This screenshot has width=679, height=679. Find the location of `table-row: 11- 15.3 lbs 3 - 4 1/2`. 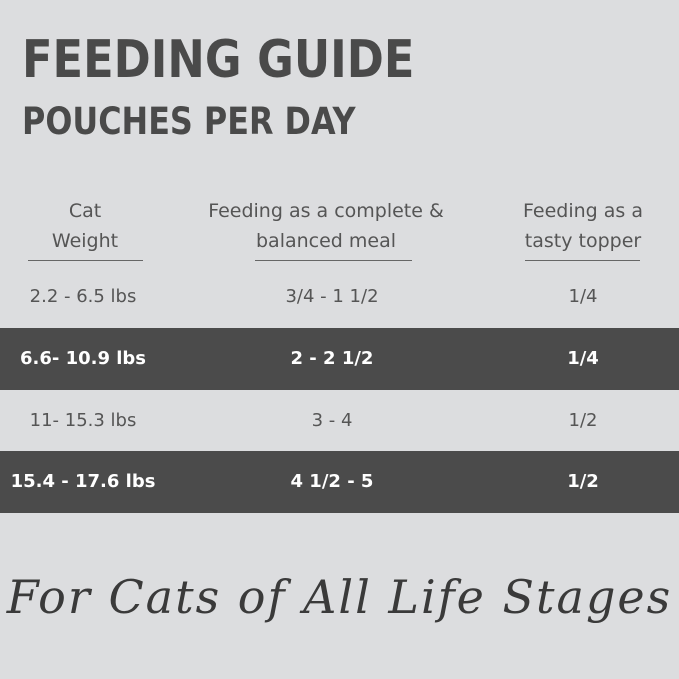

table-row: 11- 15.3 lbs 3 - 4 1/2 is located at coordinates (339, 421).